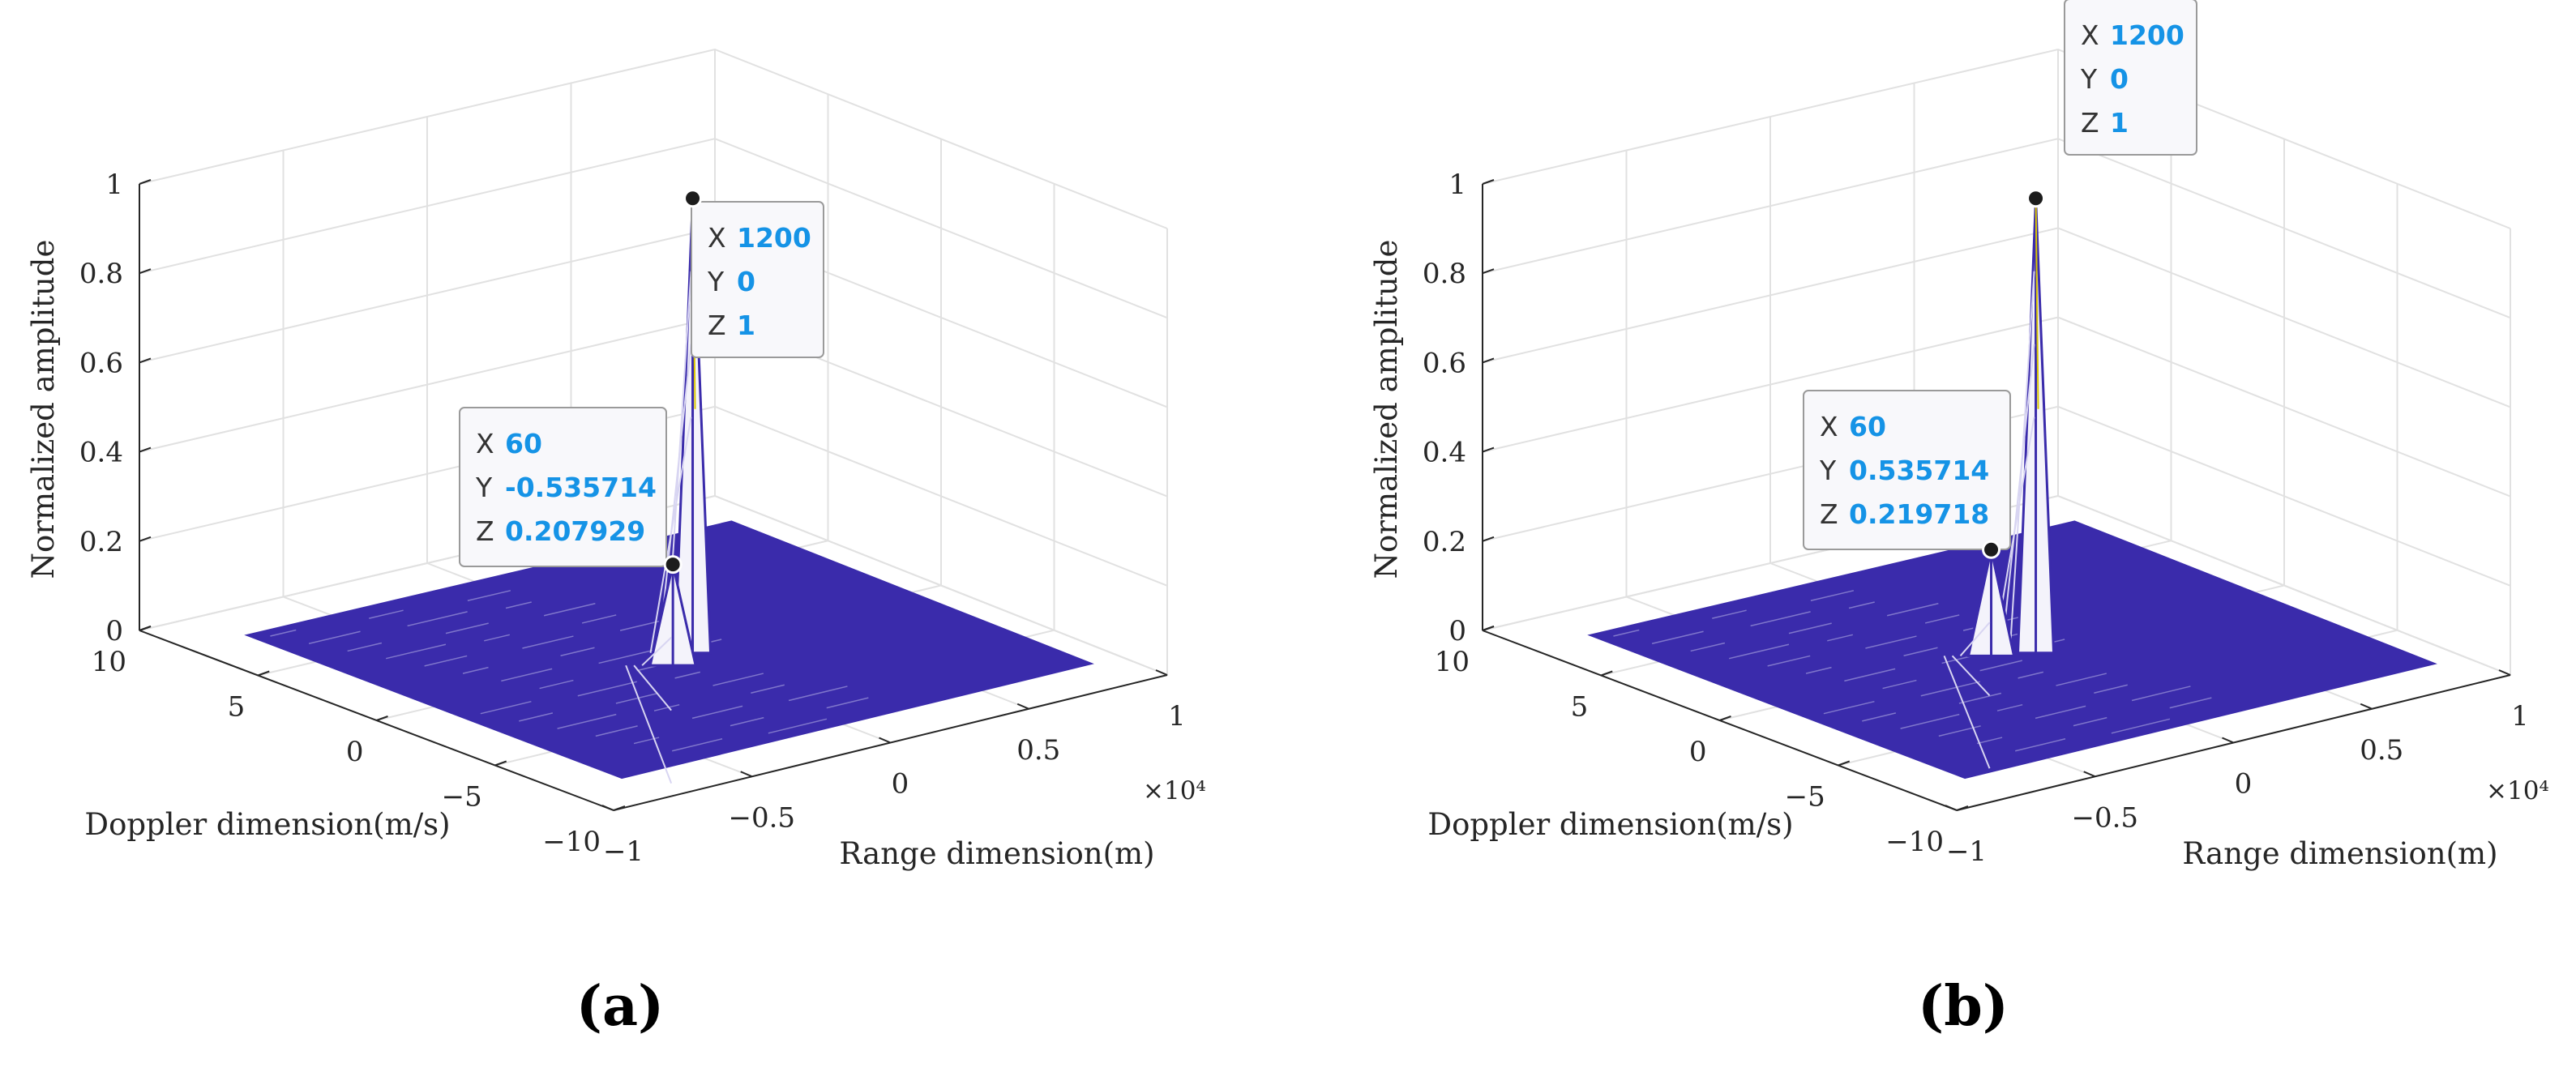  What do you see at coordinates (620, 1006) in the screenshot?
I see `panel-caption: (a)` at bounding box center [620, 1006].